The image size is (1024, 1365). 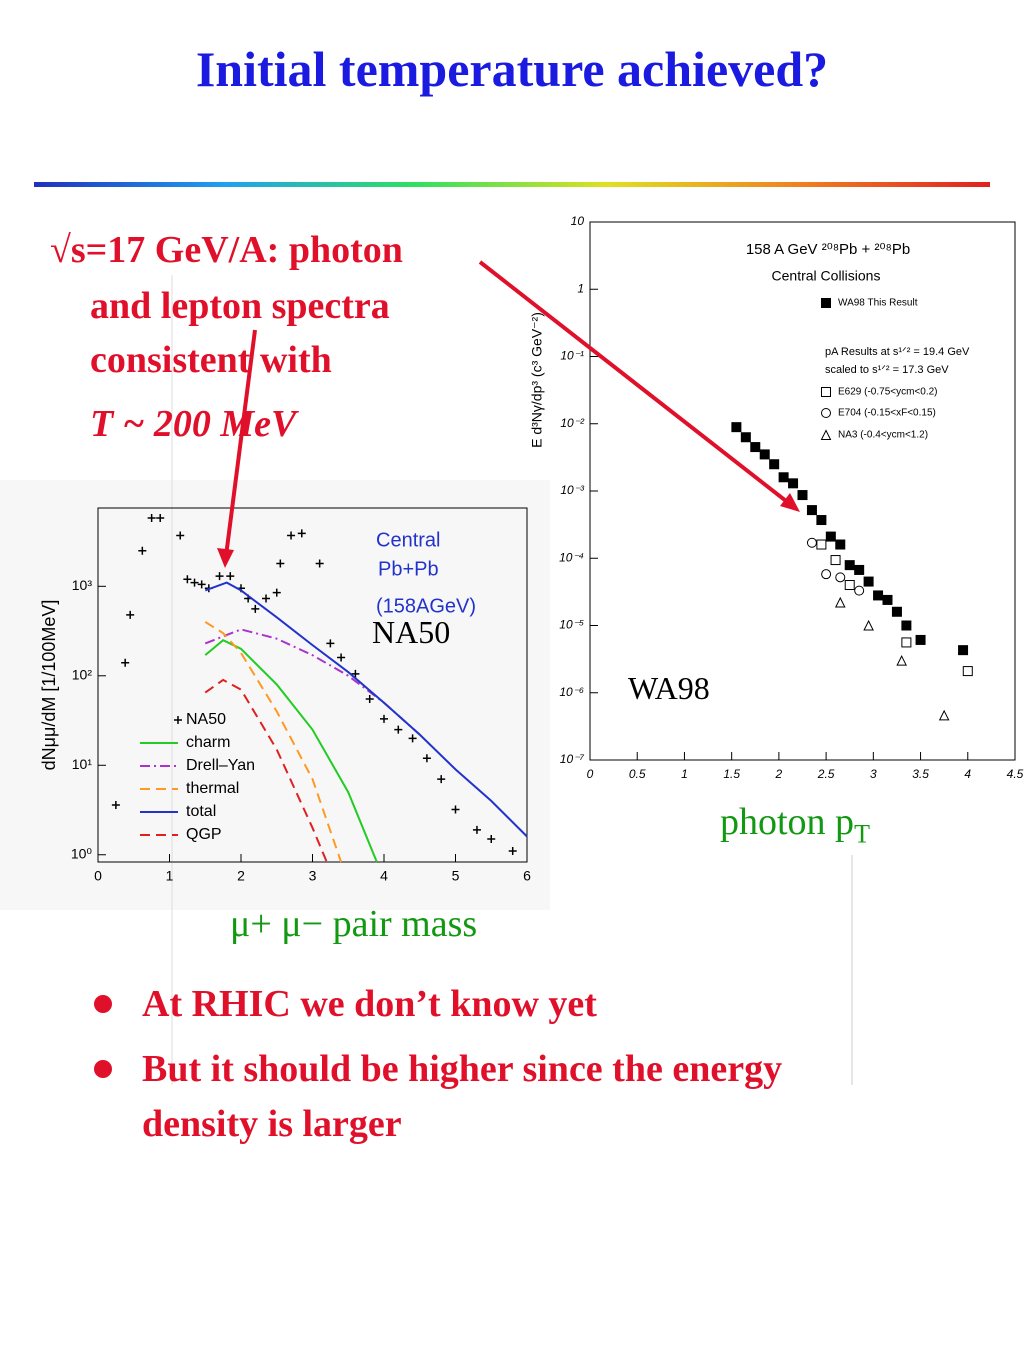 What do you see at coordinates (369, 1004) in the screenshot?
I see `bullet-text: At RHIC we don’t know yet` at bounding box center [369, 1004].